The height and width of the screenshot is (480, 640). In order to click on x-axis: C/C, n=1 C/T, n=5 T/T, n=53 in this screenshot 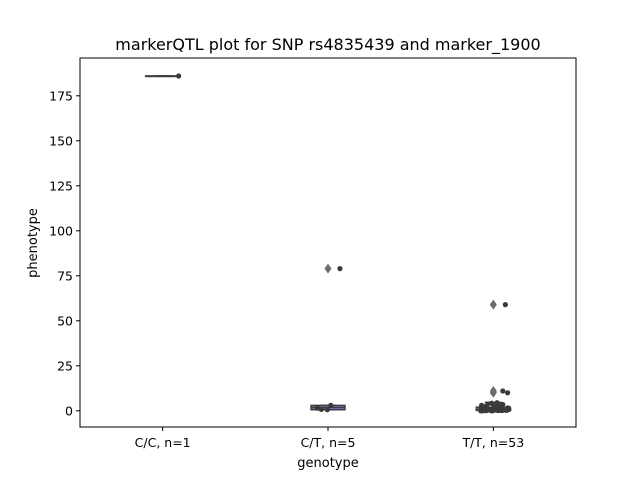, I will do `click(329, 438)`.